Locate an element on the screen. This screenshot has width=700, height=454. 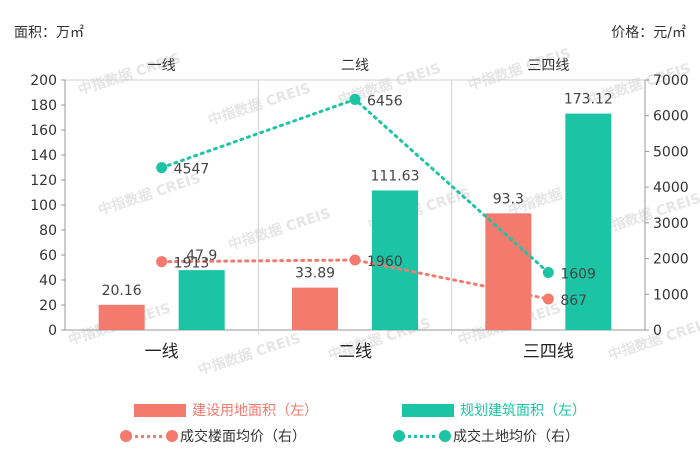
top-category-label: 三四线 is located at coordinates (548, 66).